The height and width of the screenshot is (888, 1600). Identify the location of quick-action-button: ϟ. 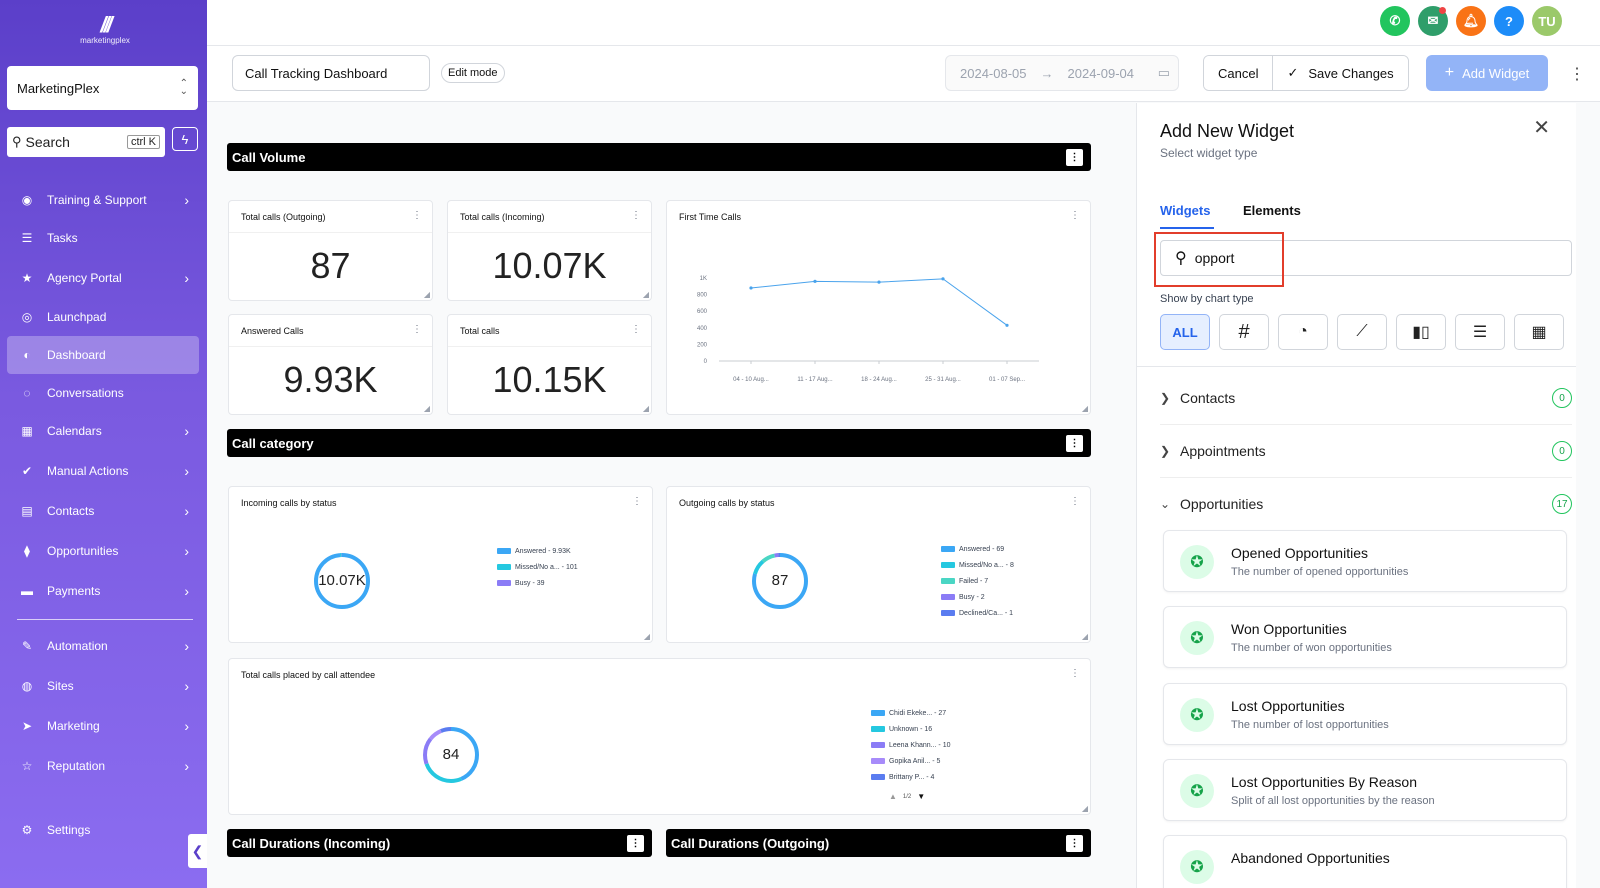
(185, 139).